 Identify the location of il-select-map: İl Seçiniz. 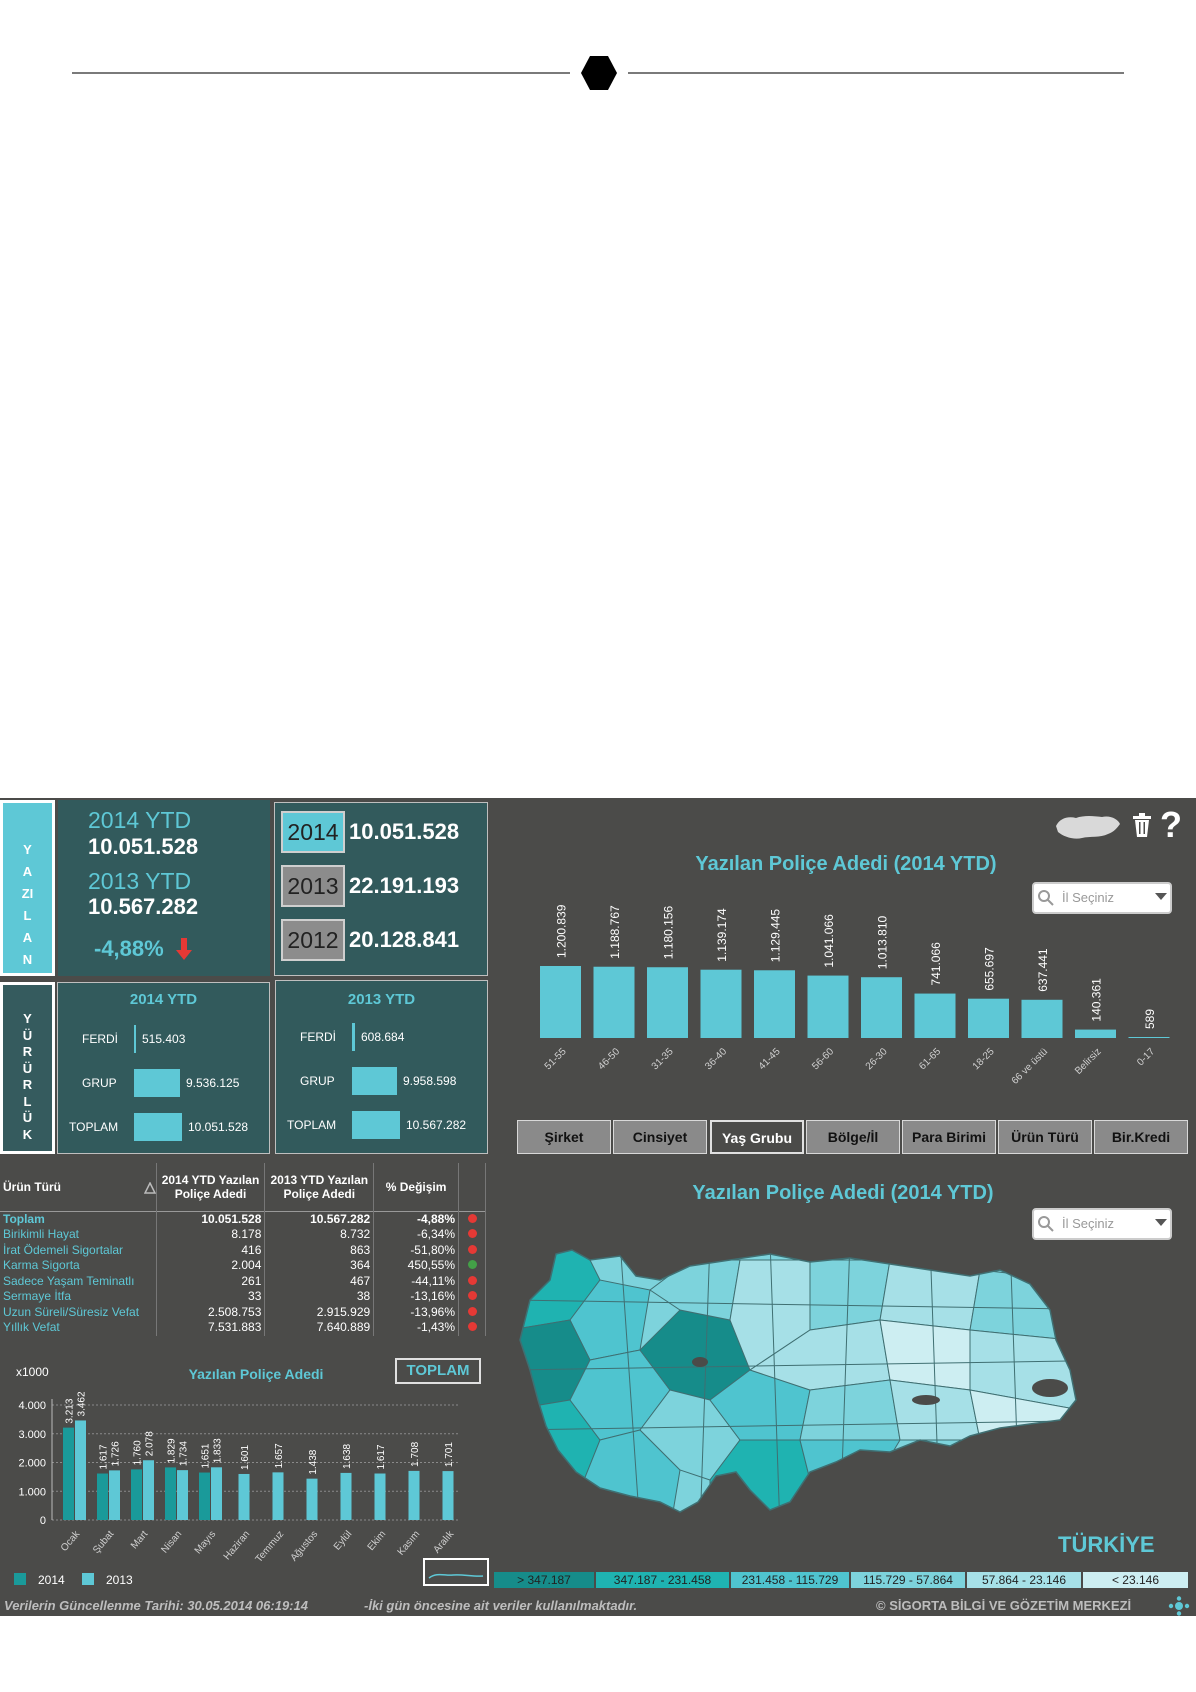
(1102, 1224).